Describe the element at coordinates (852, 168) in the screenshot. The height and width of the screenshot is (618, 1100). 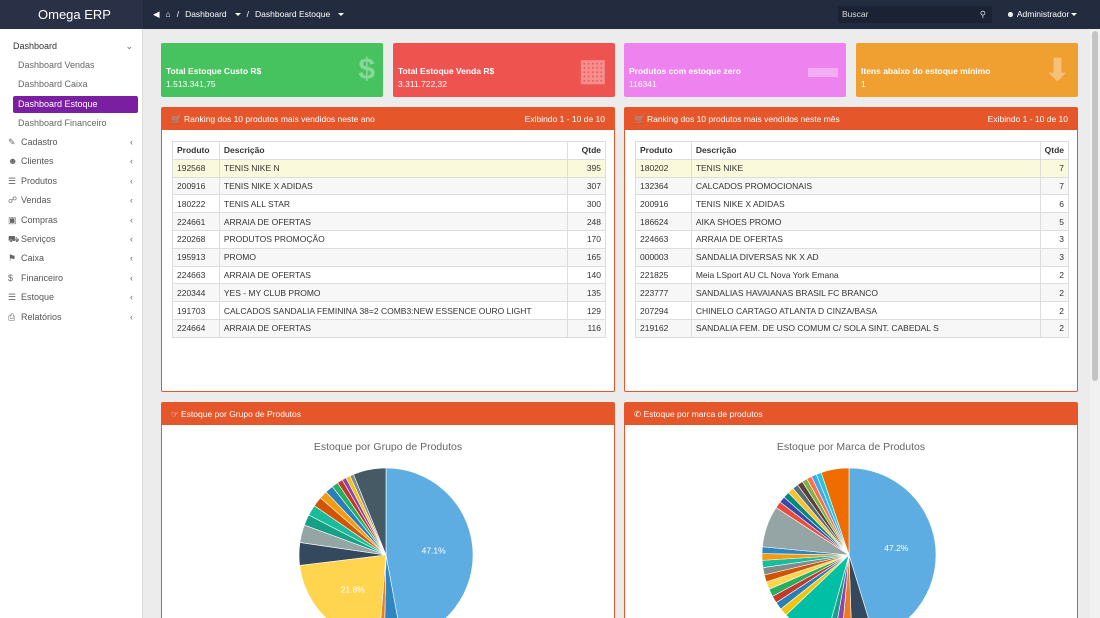
I see `table-row: 180202 TENIS NIKE 7` at that location.